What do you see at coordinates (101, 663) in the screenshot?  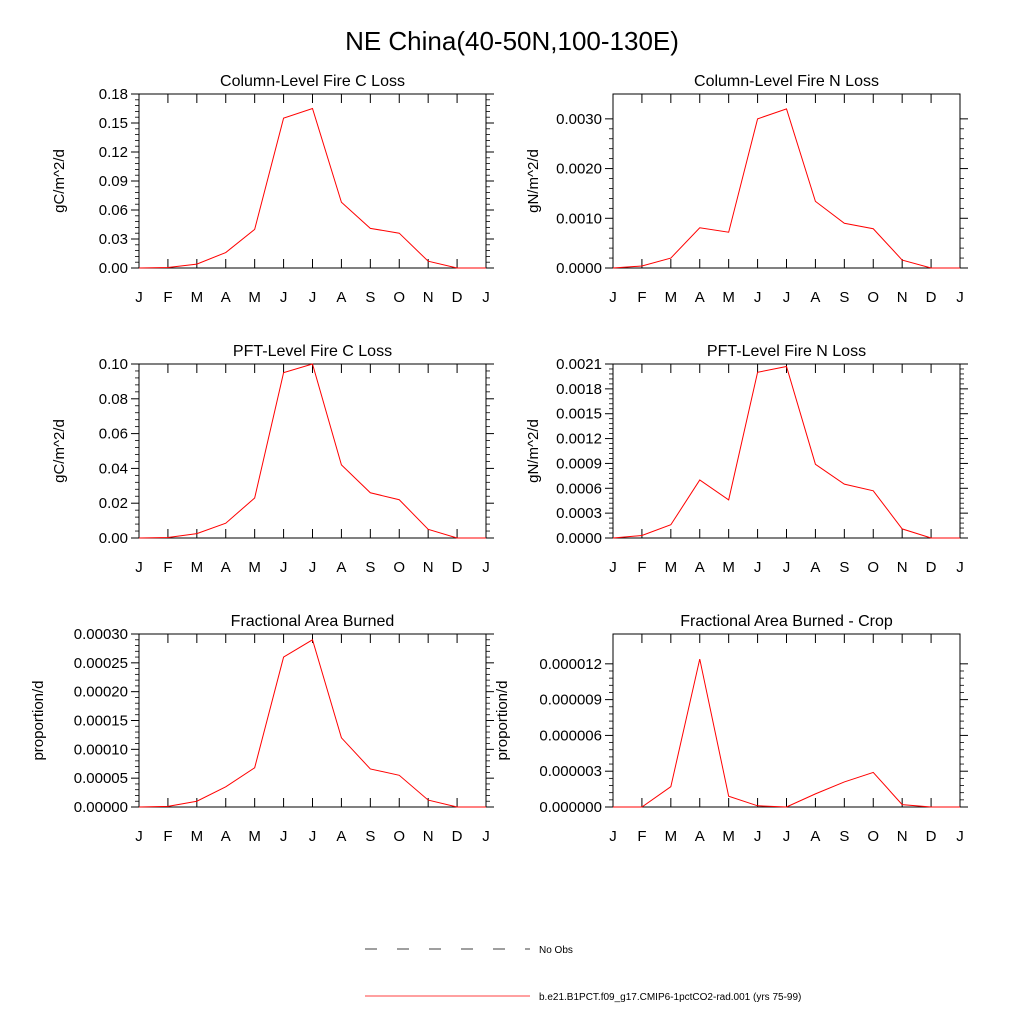 I see `y-tick-label: 0.00025` at bounding box center [101, 663].